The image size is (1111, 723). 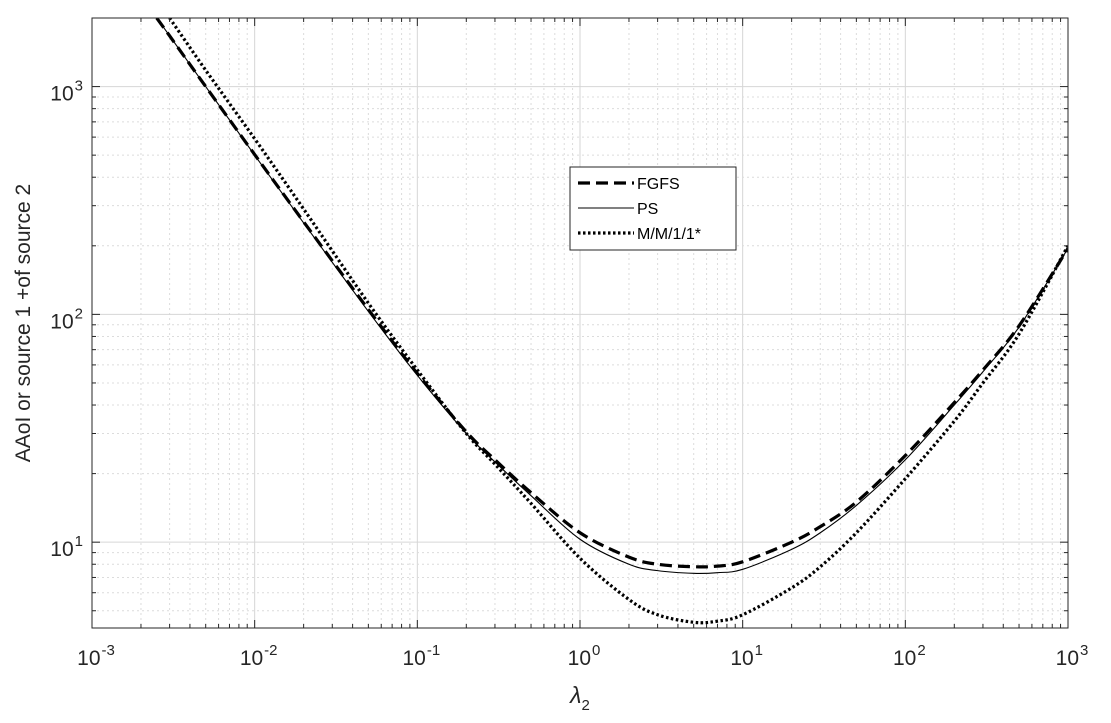 What do you see at coordinates (23, 323) in the screenshot?
I see `y-axis-label: AAoI or source 1 +of source 2` at bounding box center [23, 323].